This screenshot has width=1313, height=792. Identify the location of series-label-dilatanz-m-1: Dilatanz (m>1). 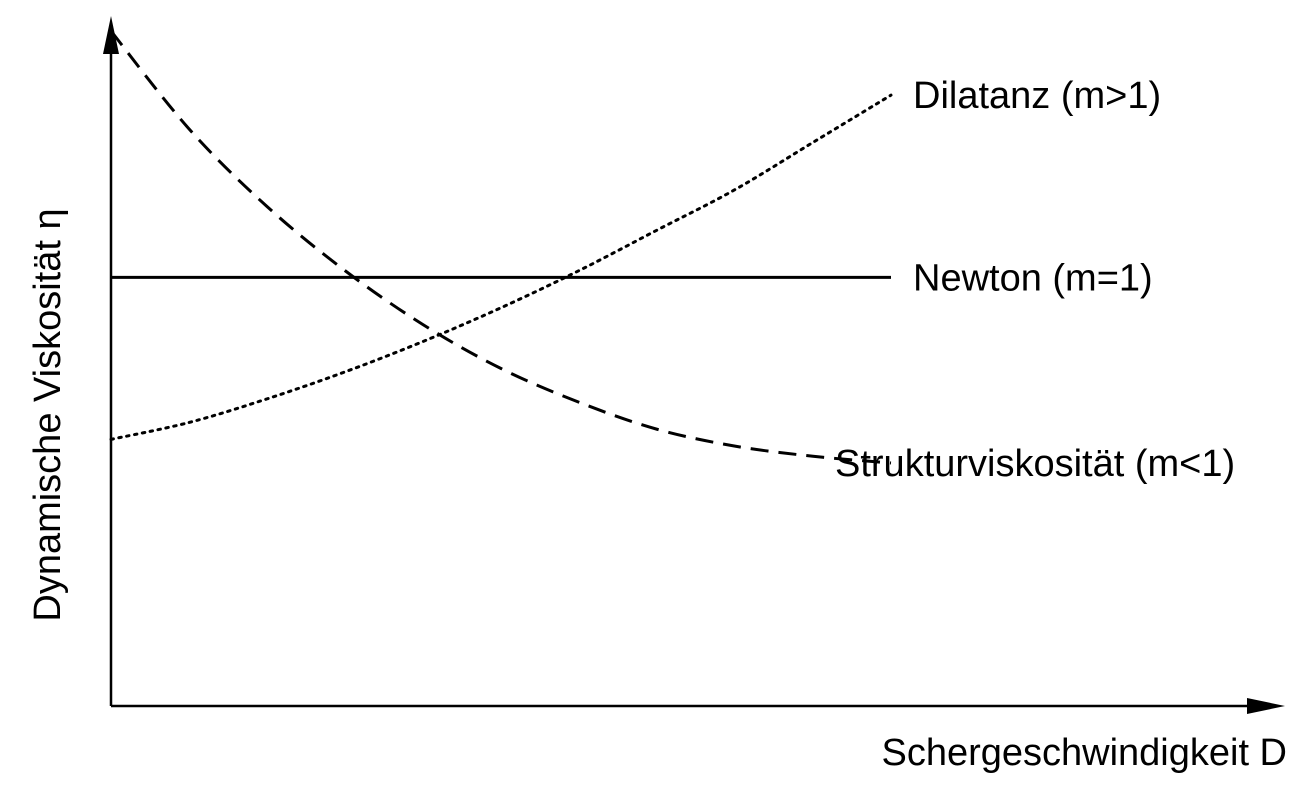
(1037, 96).